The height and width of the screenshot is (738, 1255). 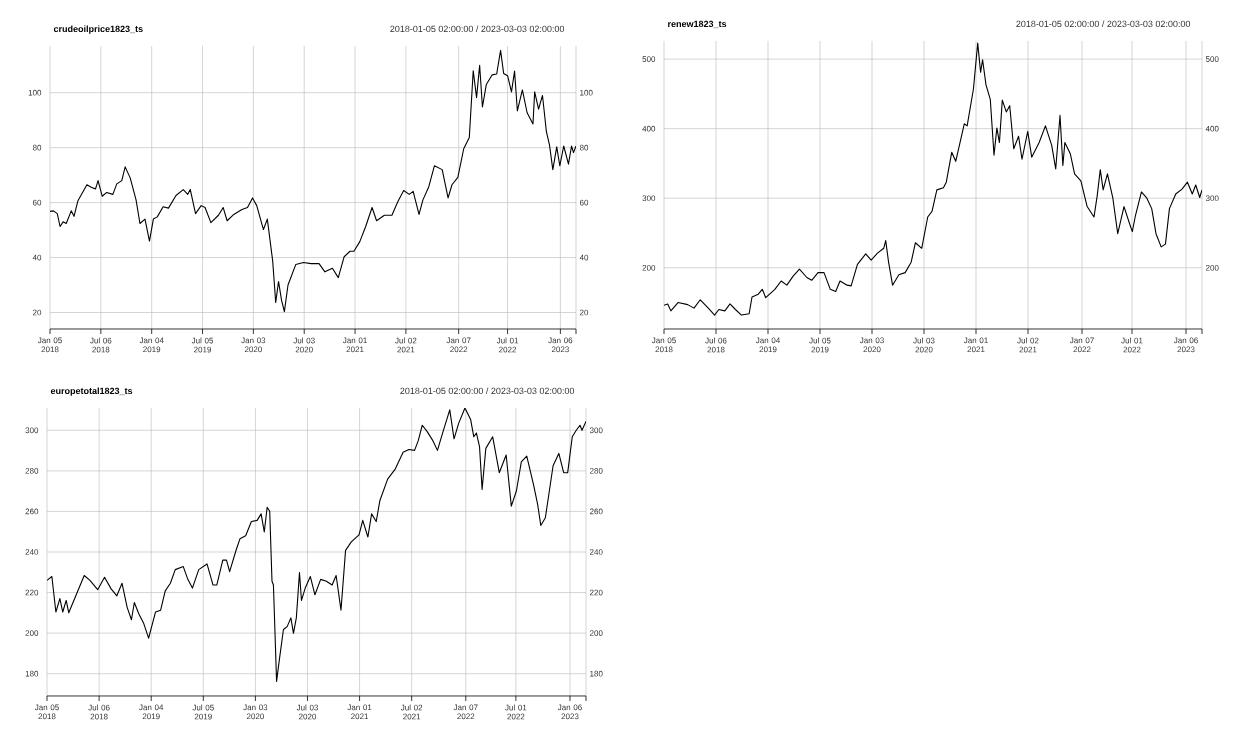 I want to click on y-tick-label: 280, so click(x=32, y=471).